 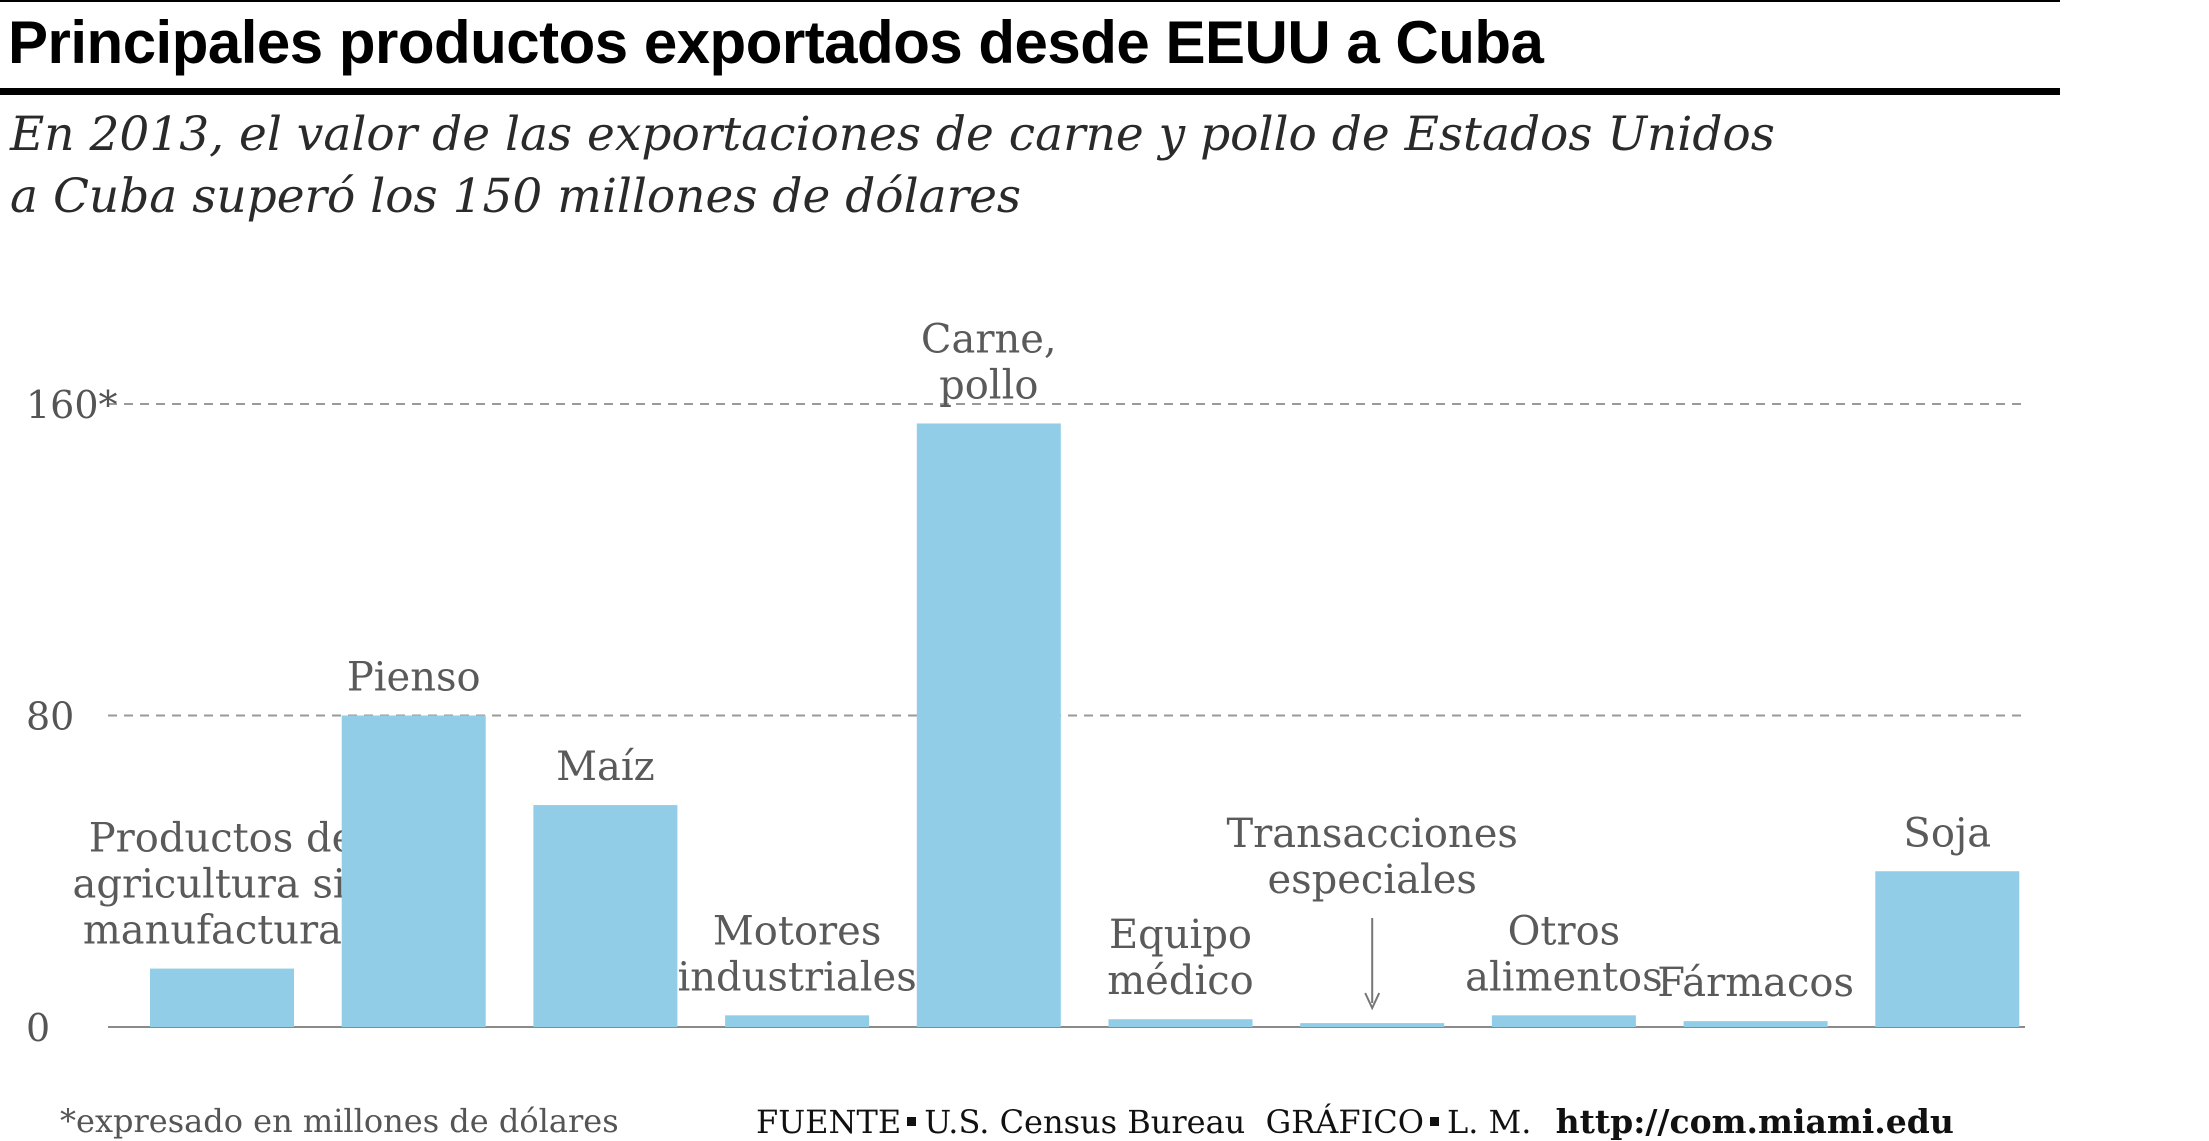 What do you see at coordinates (1344, 1122) in the screenshot?
I see `graphic-label: GRÁFICO` at bounding box center [1344, 1122].